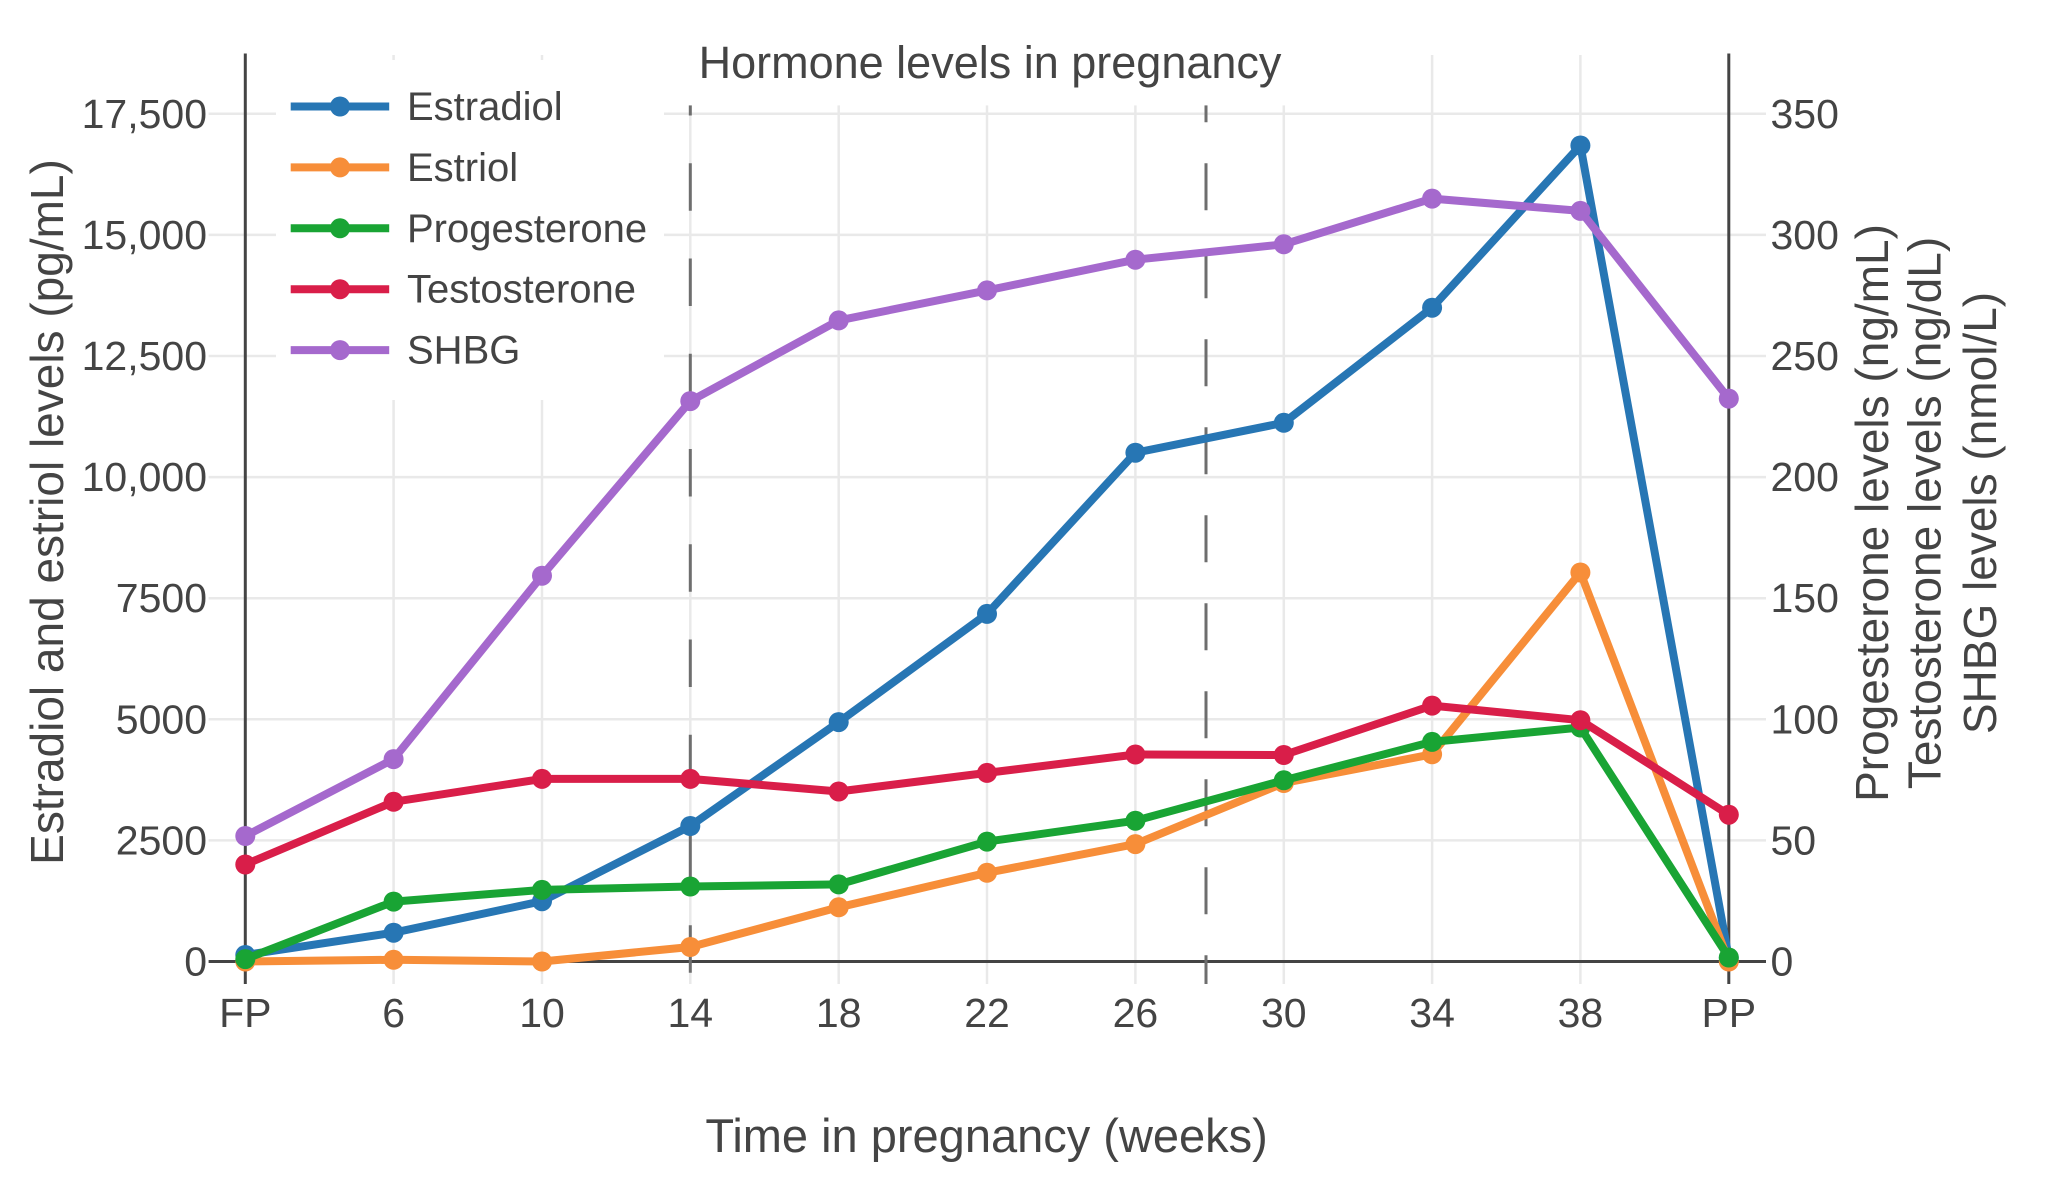  Describe the element at coordinates (990, 62) in the screenshot. I see `svg-text: Hormone levels in pregnancy` at that location.